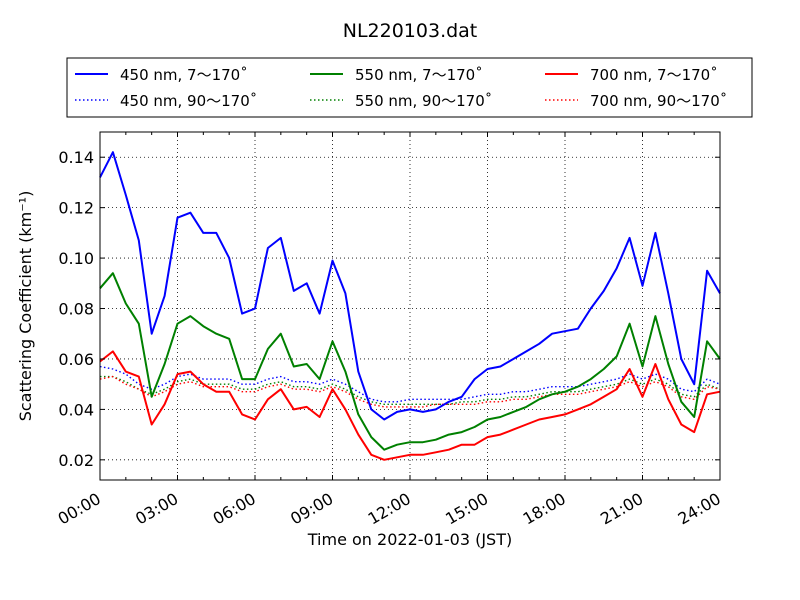 This screenshot has height=600, width=800. I want to click on y-axis-label: Scattering Coefficient (km⁻¹), so click(25, 306).